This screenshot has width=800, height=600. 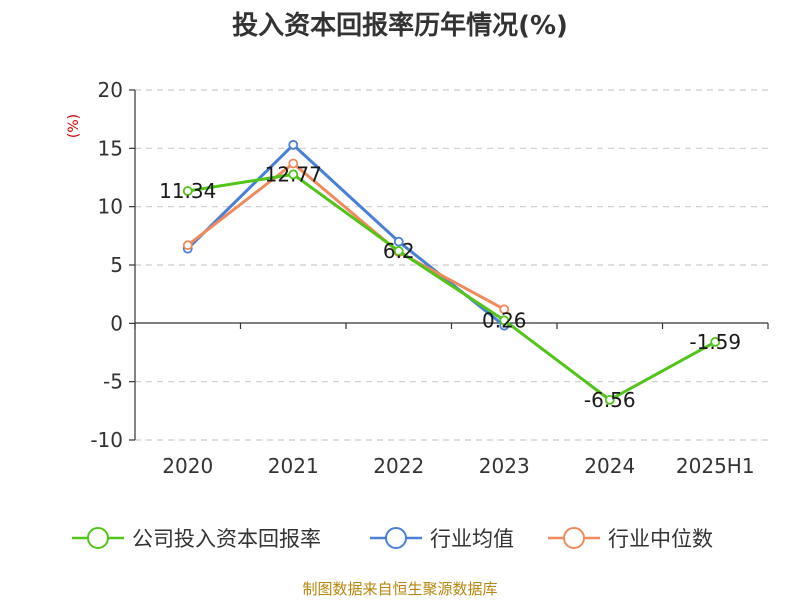 I want to click on data-label: 11.34, so click(x=187, y=191).